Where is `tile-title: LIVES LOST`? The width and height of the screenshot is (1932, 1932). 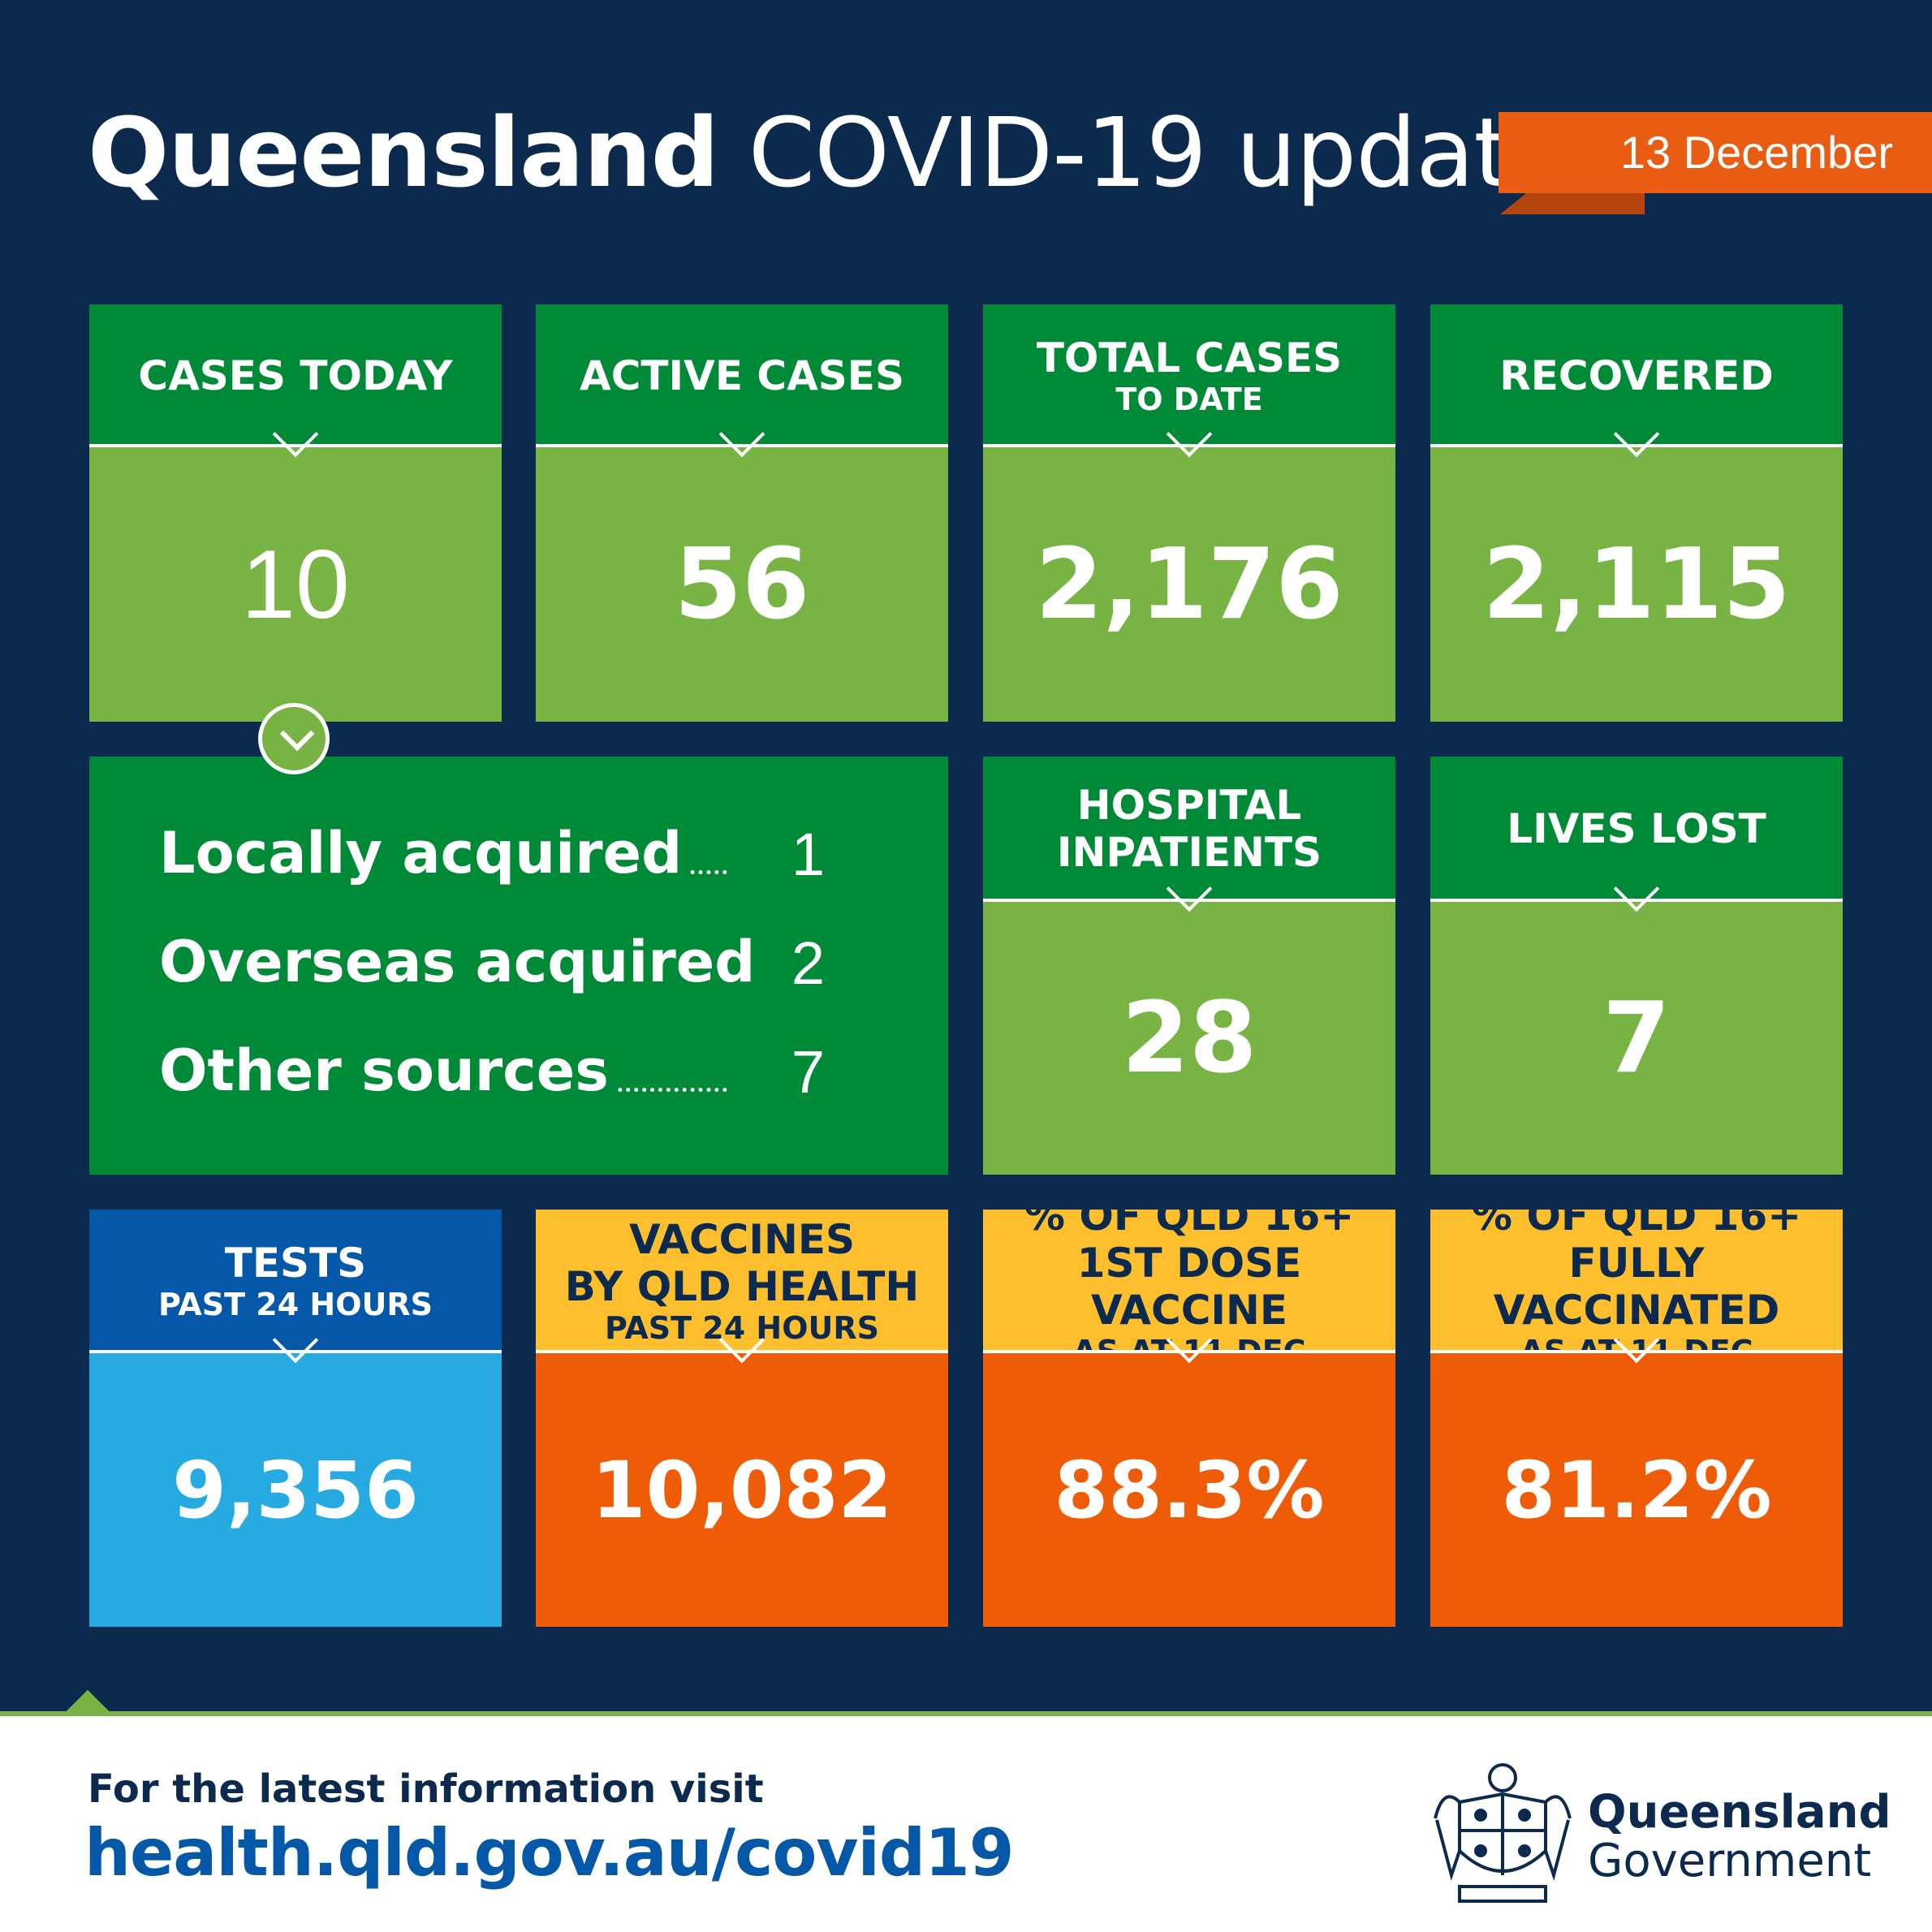 tile-title: LIVES LOST is located at coordinates (1636, 828).